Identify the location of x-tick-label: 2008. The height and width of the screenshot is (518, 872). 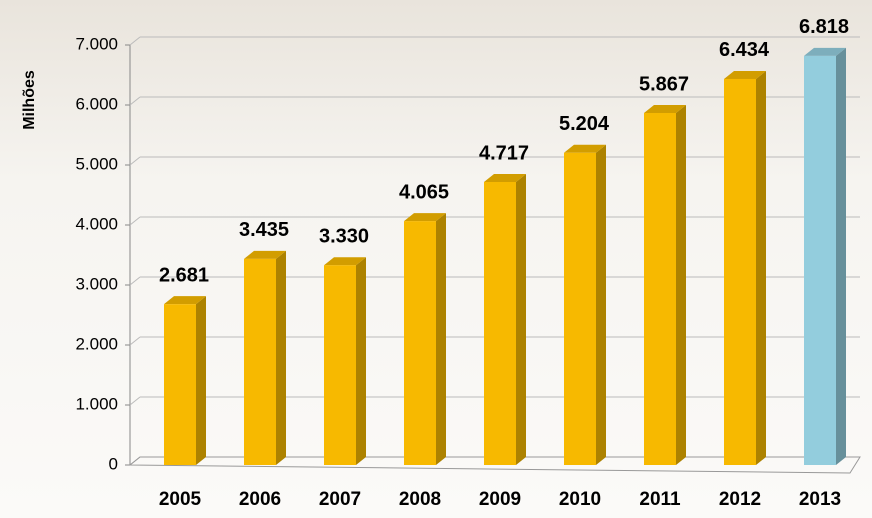
(420, 499).